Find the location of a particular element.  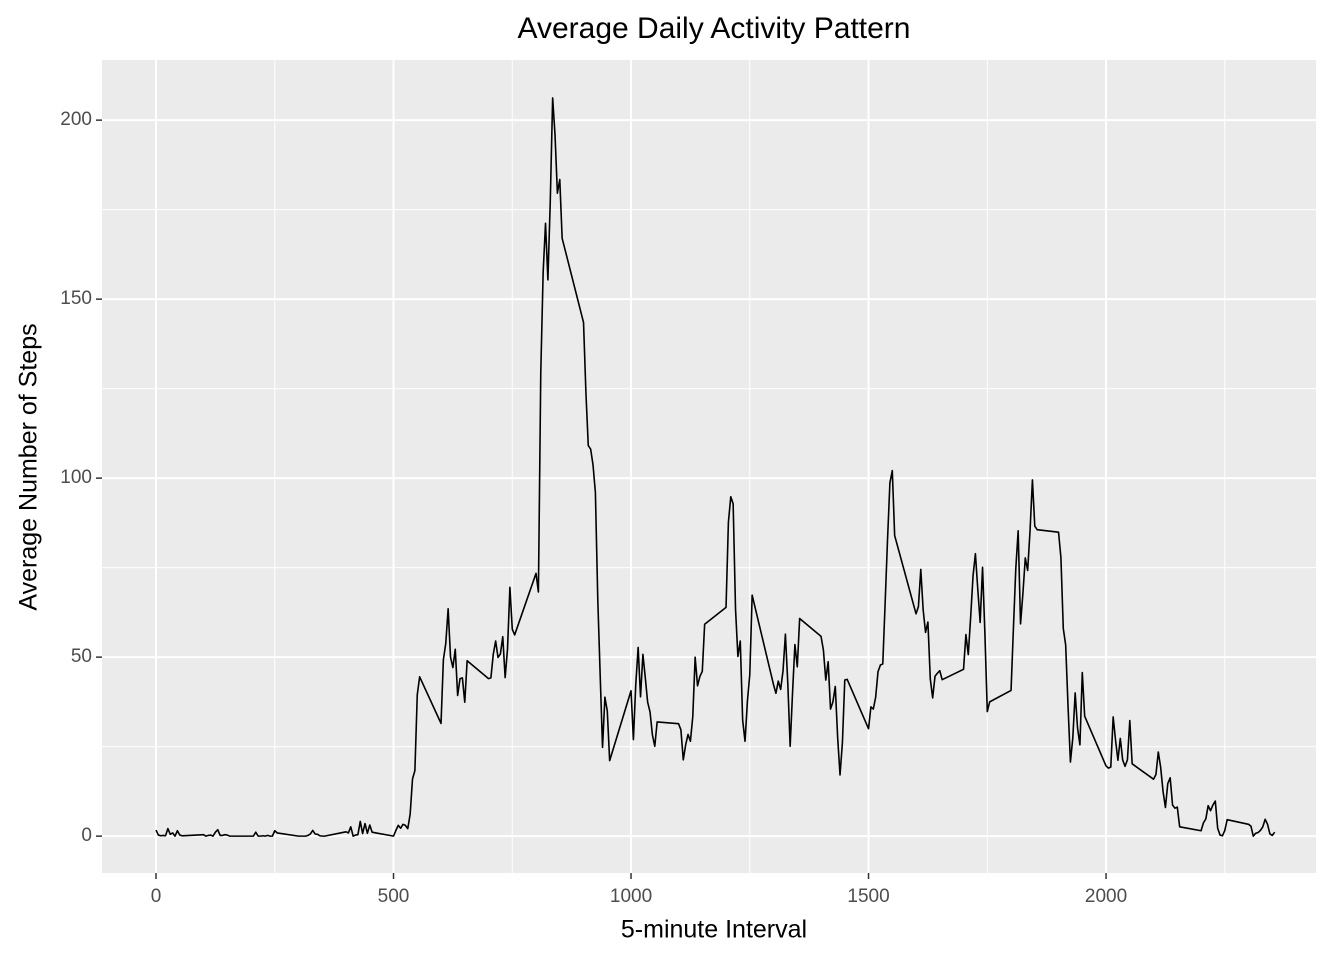

y-tick-label: 0 is located at coordinates (86, 835).